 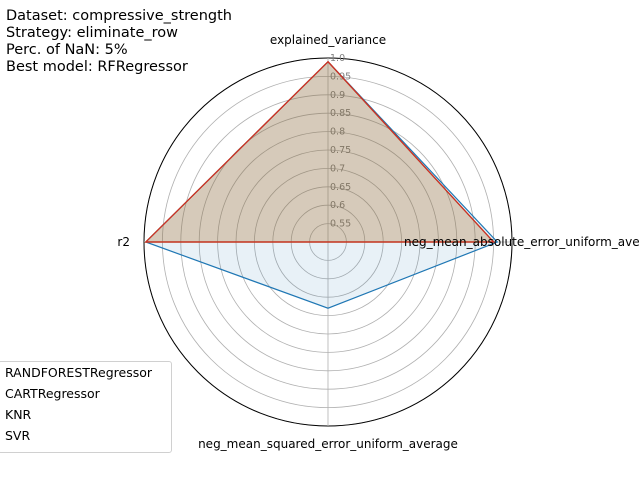 I want to click on axis-label: neg_mean_absolute_error_uniform_average, so click(x=522, y=242).